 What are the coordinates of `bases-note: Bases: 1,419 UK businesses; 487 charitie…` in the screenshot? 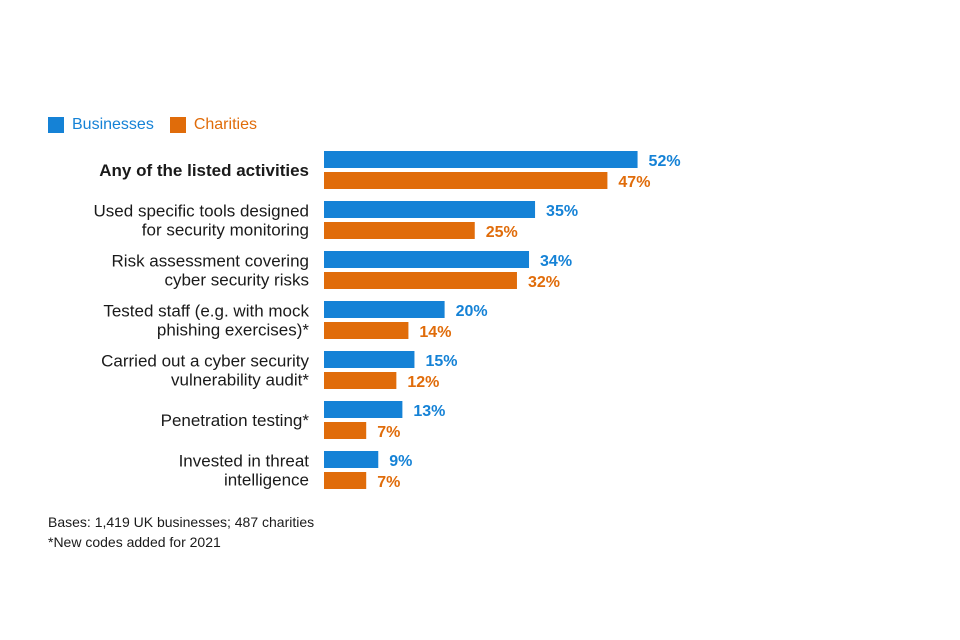 It's located at (181, 522).